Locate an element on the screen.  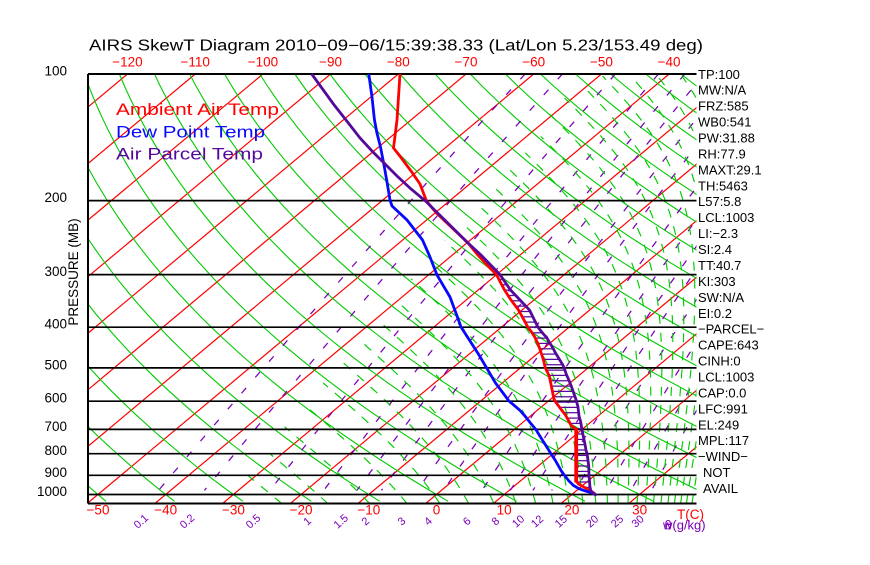
svg-text: T(C) is located at coordinates (690, 514).